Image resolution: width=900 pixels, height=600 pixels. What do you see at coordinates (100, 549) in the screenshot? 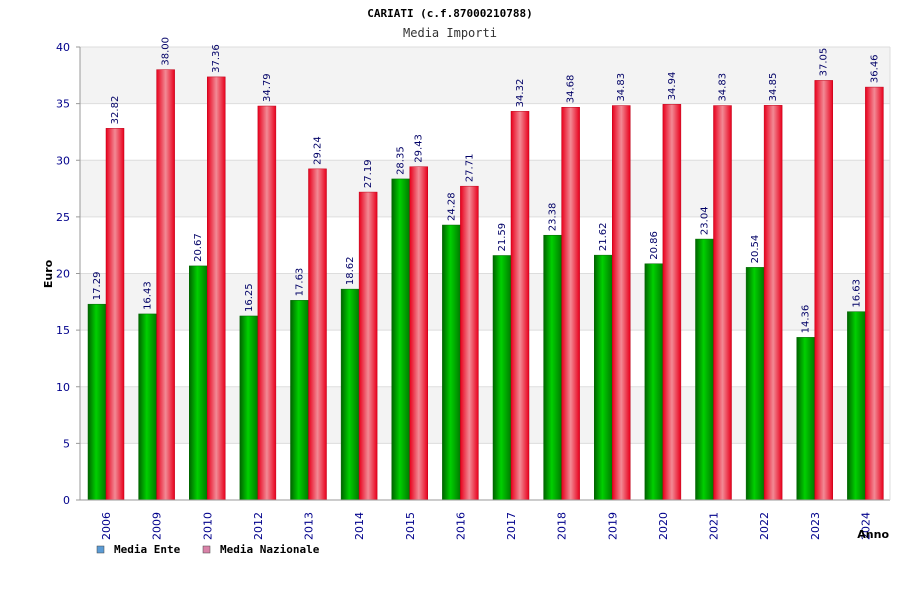
I see `legend-swatch-media-ente` at bounding box center [100, 549].